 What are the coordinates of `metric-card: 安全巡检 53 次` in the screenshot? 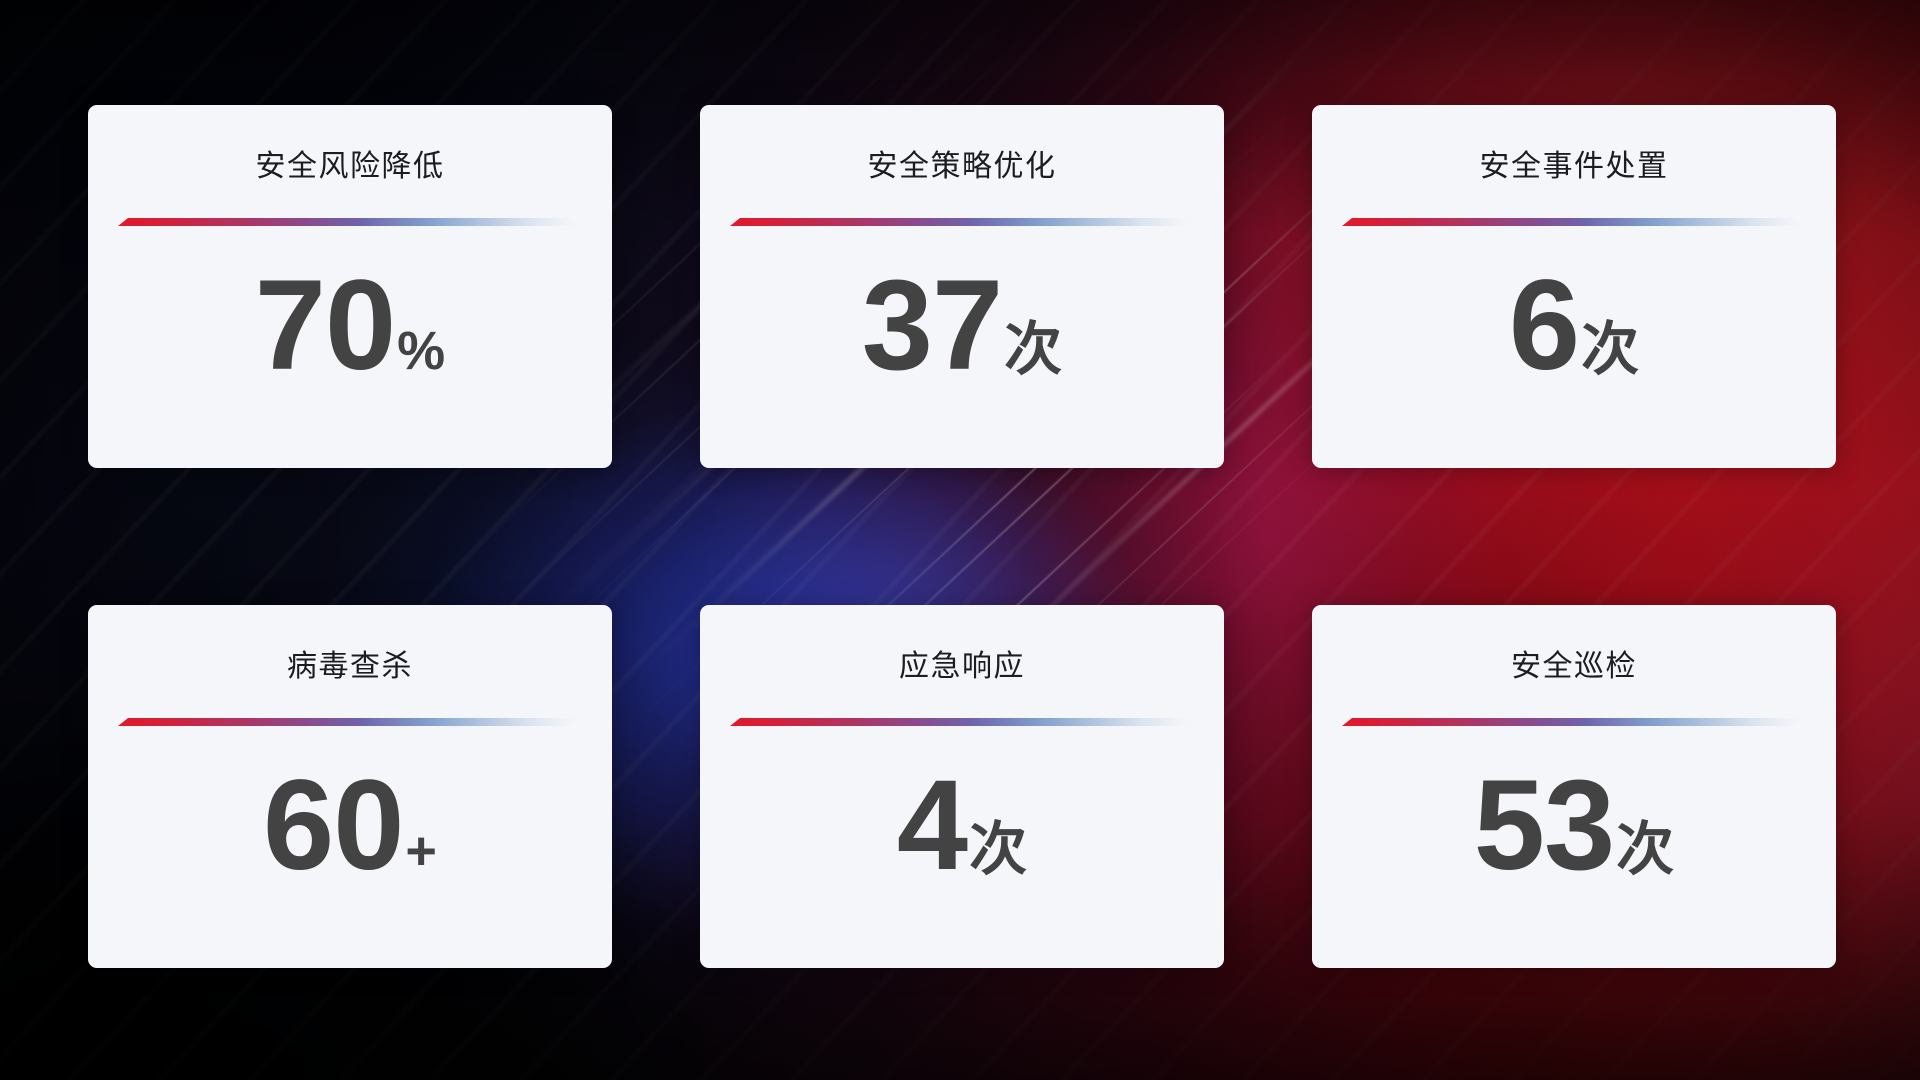 It's located at (1574, 786).